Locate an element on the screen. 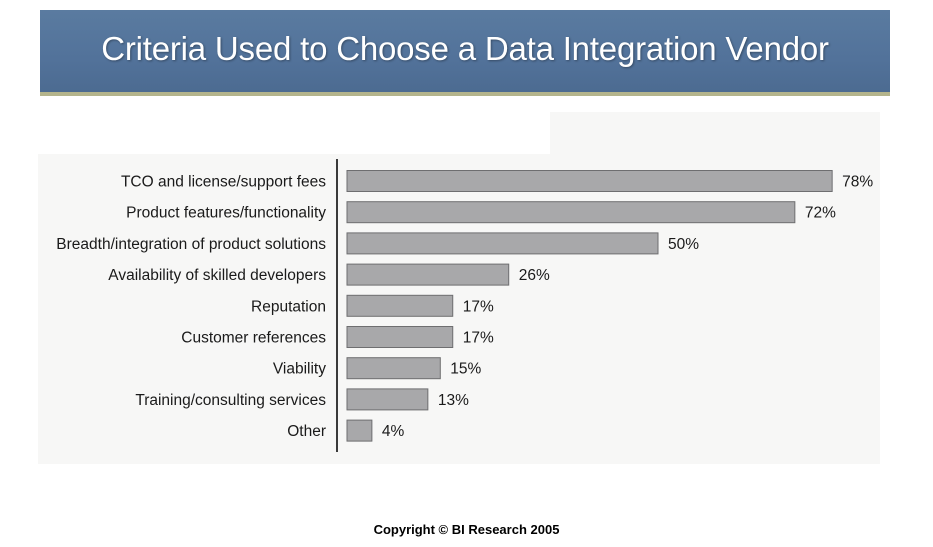 Image resolution: width=933 pixels, height=547 pixels. value-label: 26% is located at coordinates (534, 275).